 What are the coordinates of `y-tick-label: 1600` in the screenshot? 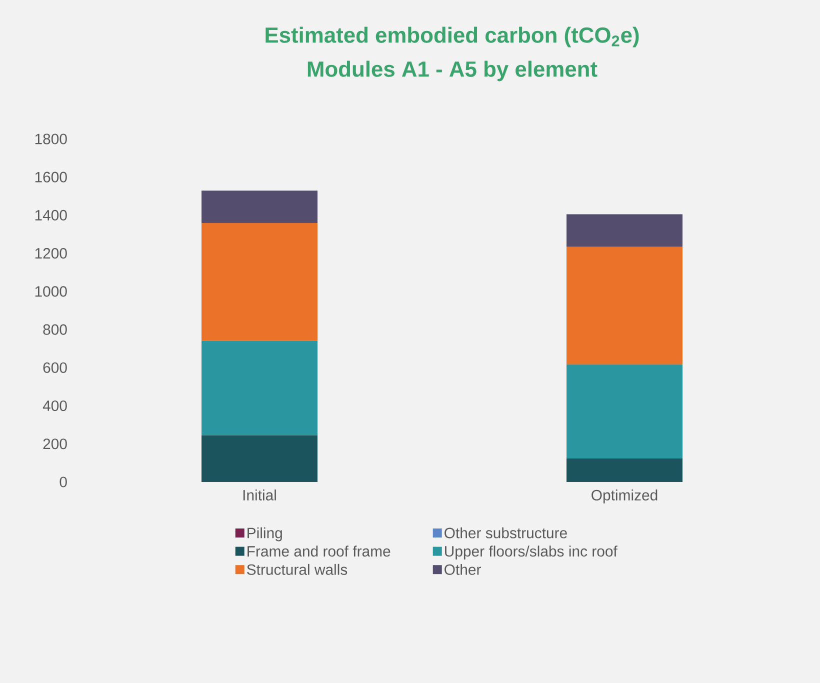 It's located at (51, 177).